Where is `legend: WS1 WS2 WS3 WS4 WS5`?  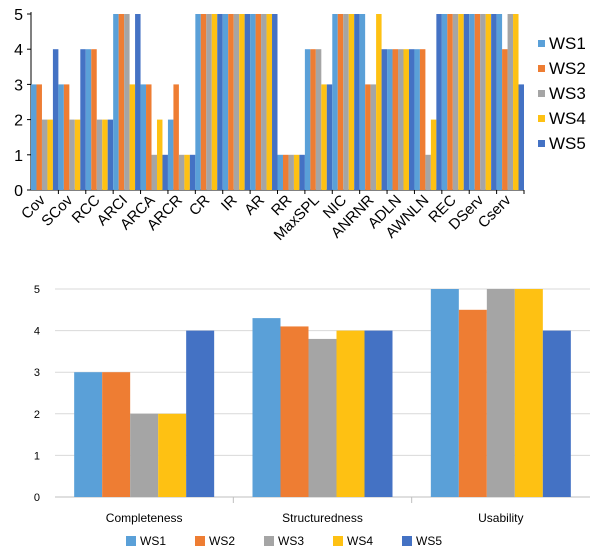 legend: WS1 WS2 WS3 WS4 WS5 is located at coordinates (284, 541).